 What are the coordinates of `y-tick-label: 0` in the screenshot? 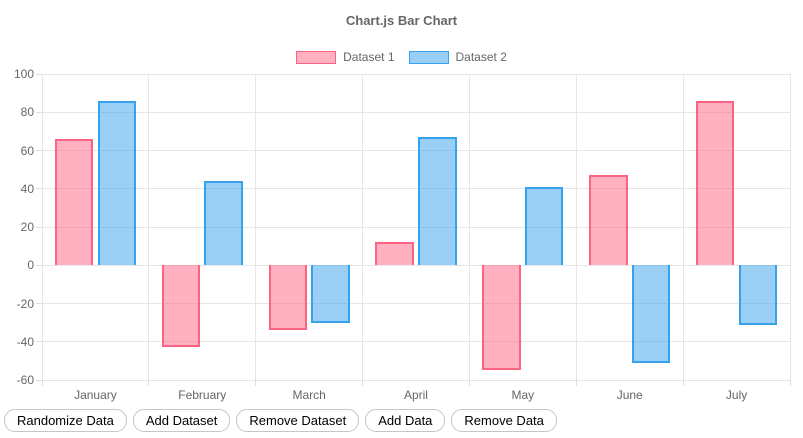 It's located at (30, 265).